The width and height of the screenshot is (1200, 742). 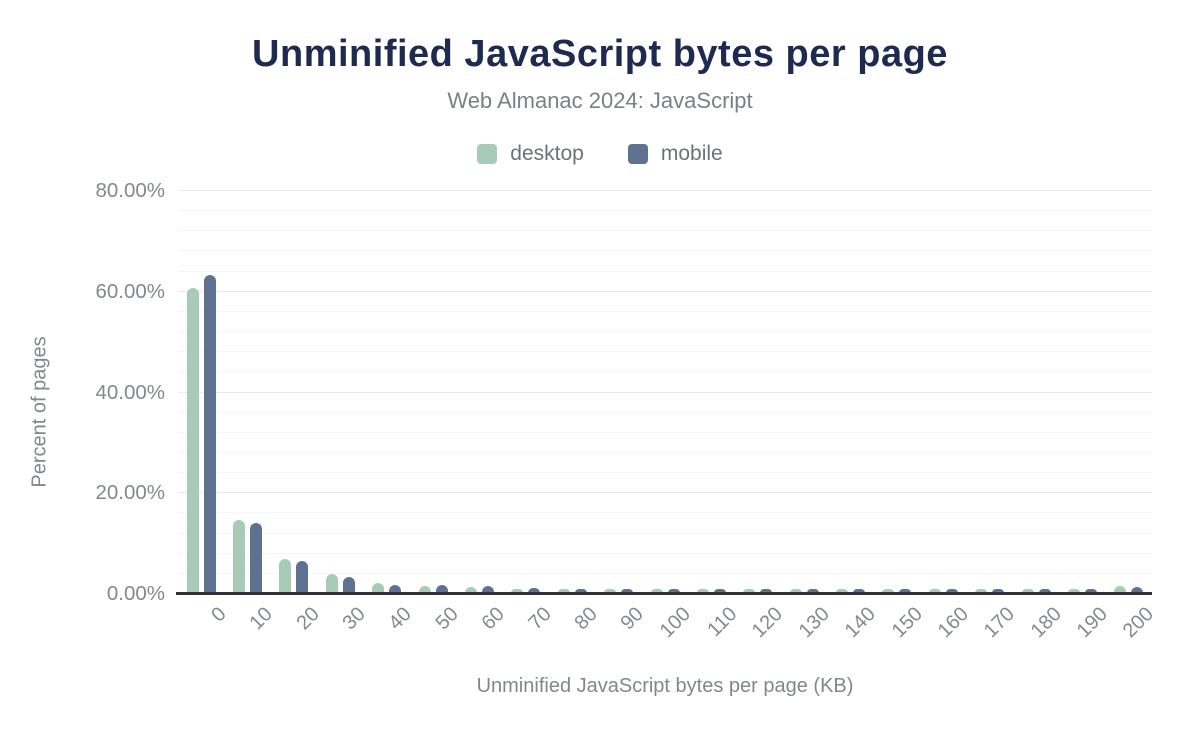 I want to click on legend: desktop mobile, so click(x=600, y=154).